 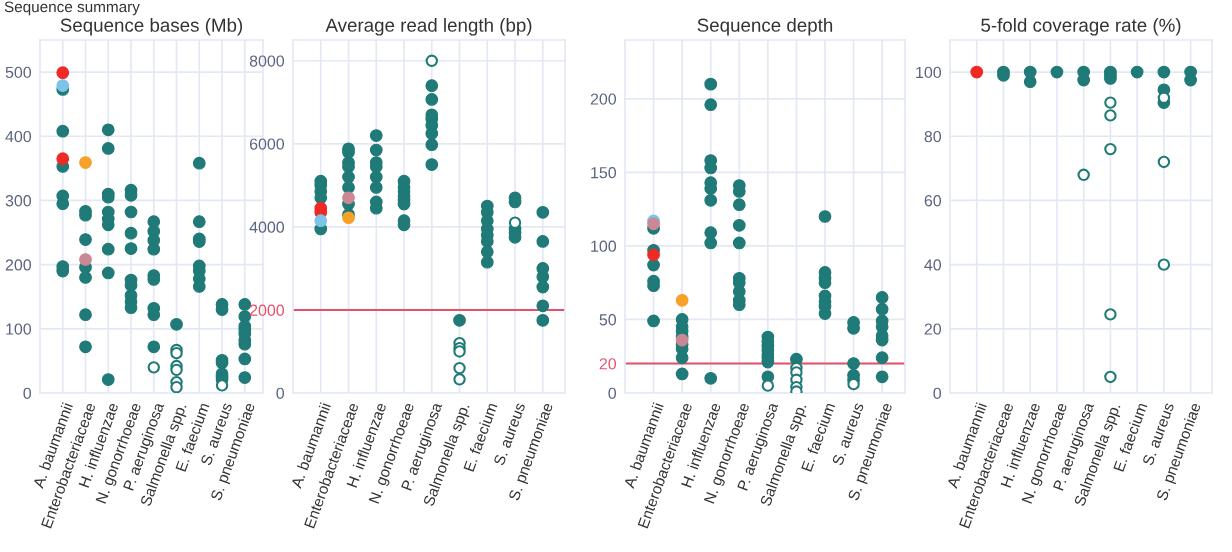 I want to click on y-tick-label: 150, so click(x=604, y=173).